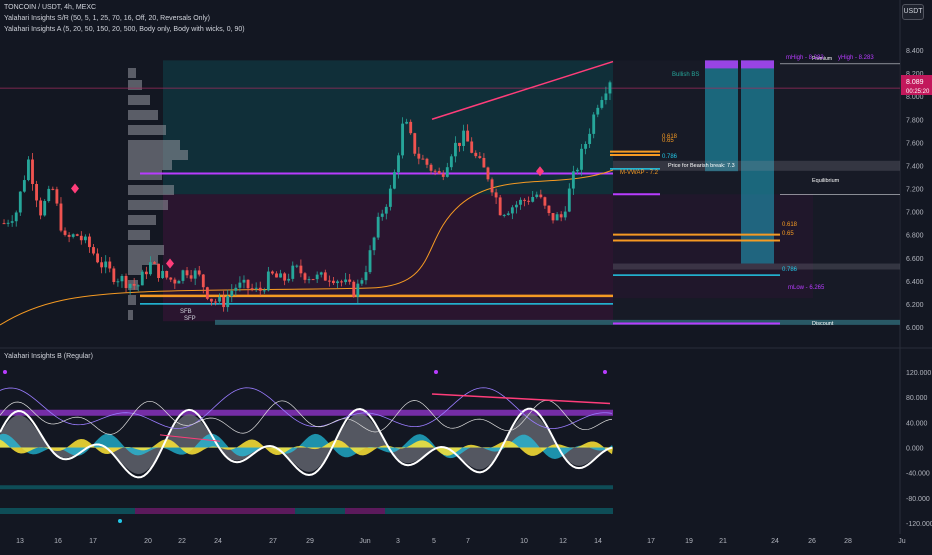 This screenshot has width=932, height=555. What do you see at coordinates (915, 51) in the screenshot?
I see `price-tick: 8.400` at bounding box center [915, 51].